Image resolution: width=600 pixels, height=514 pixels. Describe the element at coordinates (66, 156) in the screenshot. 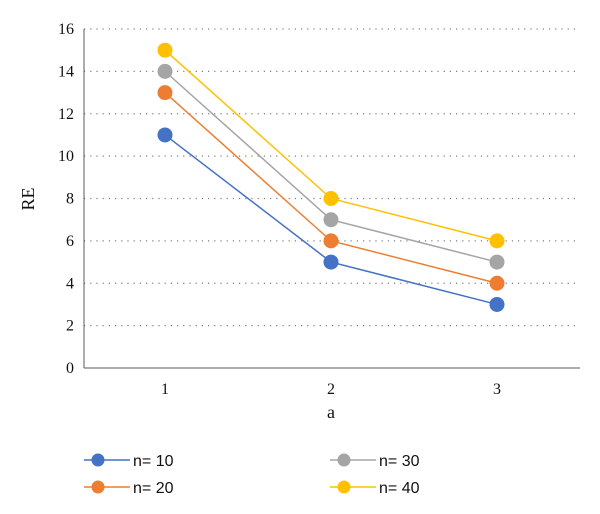

I see `y-tick-label: 10` at that location.